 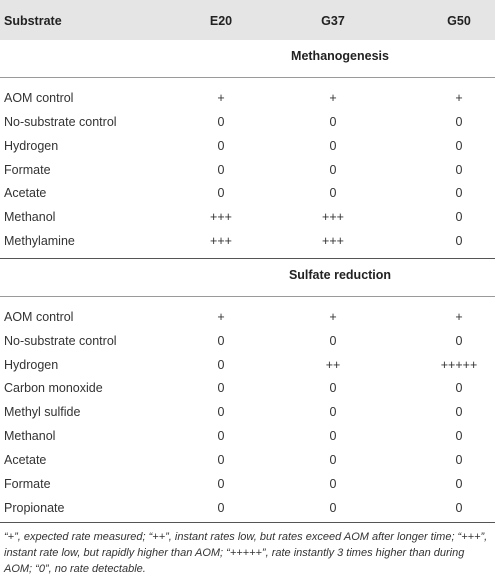 I want to click on substrate-cell: Propionate, so click(x=34, y=508).